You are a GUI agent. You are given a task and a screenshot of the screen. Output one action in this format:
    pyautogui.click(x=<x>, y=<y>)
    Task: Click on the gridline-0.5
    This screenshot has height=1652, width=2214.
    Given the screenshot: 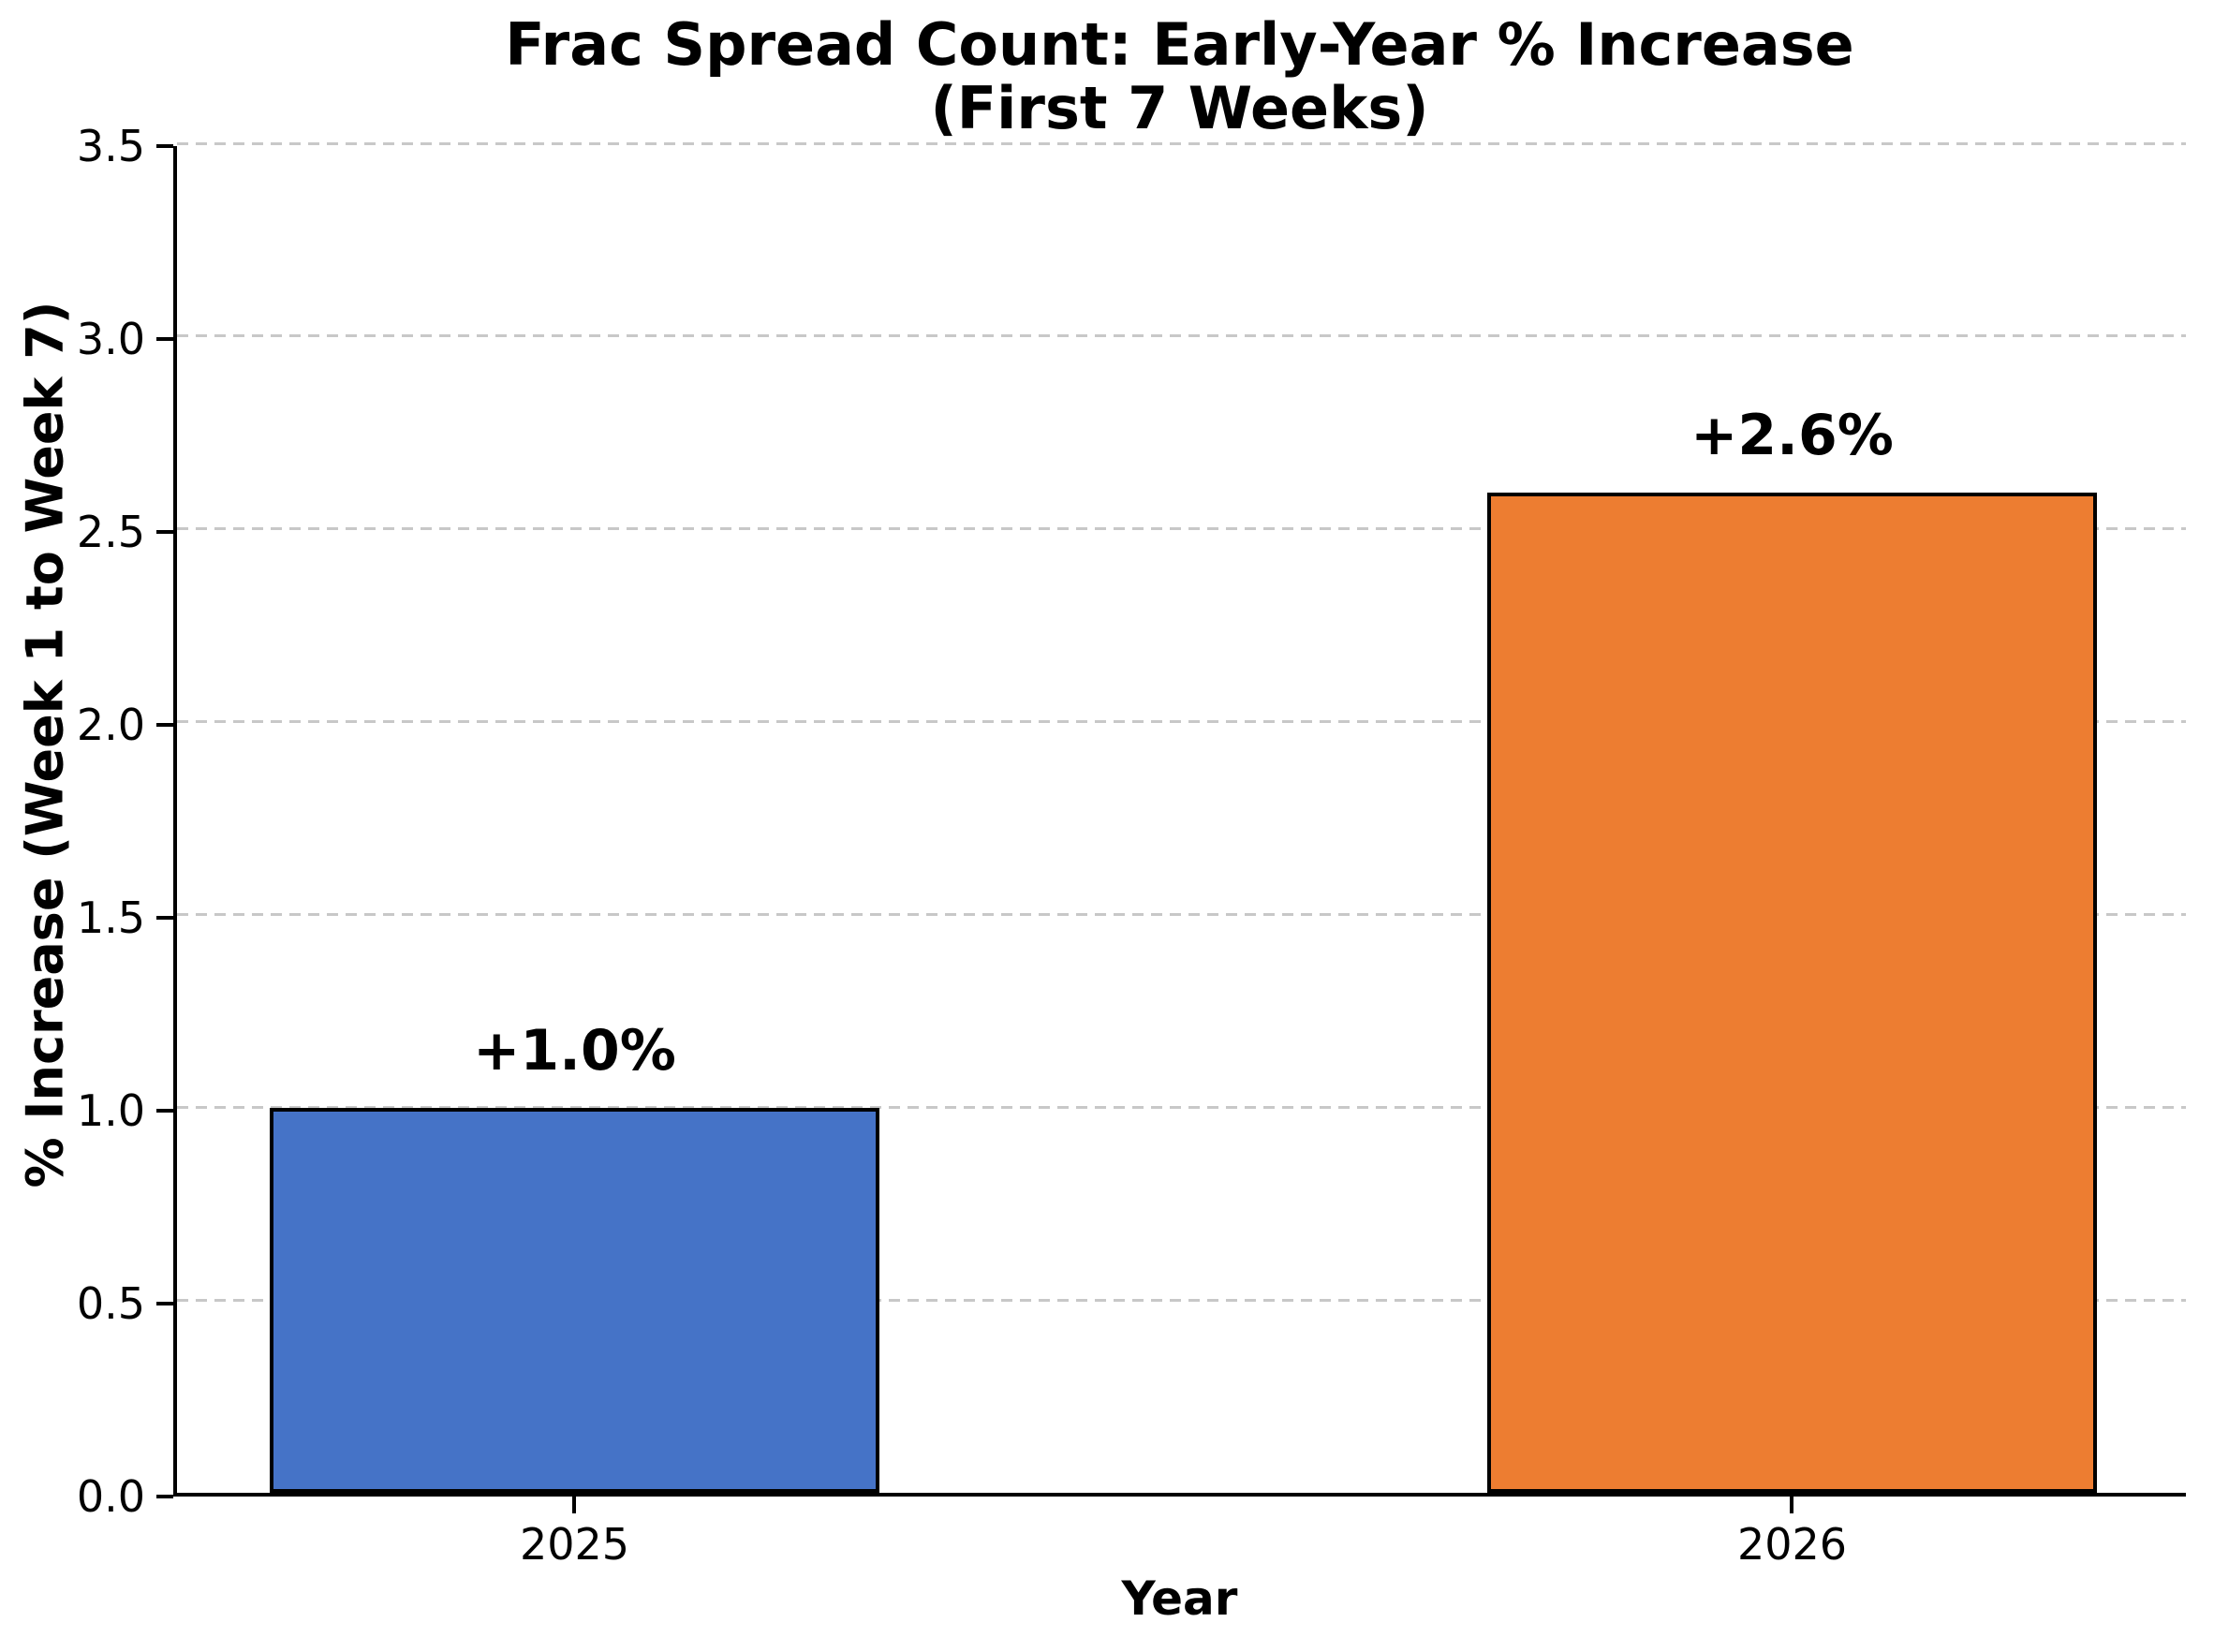 What is the action you would take?
    pyautogui.click(x=1181, y=1300)
    